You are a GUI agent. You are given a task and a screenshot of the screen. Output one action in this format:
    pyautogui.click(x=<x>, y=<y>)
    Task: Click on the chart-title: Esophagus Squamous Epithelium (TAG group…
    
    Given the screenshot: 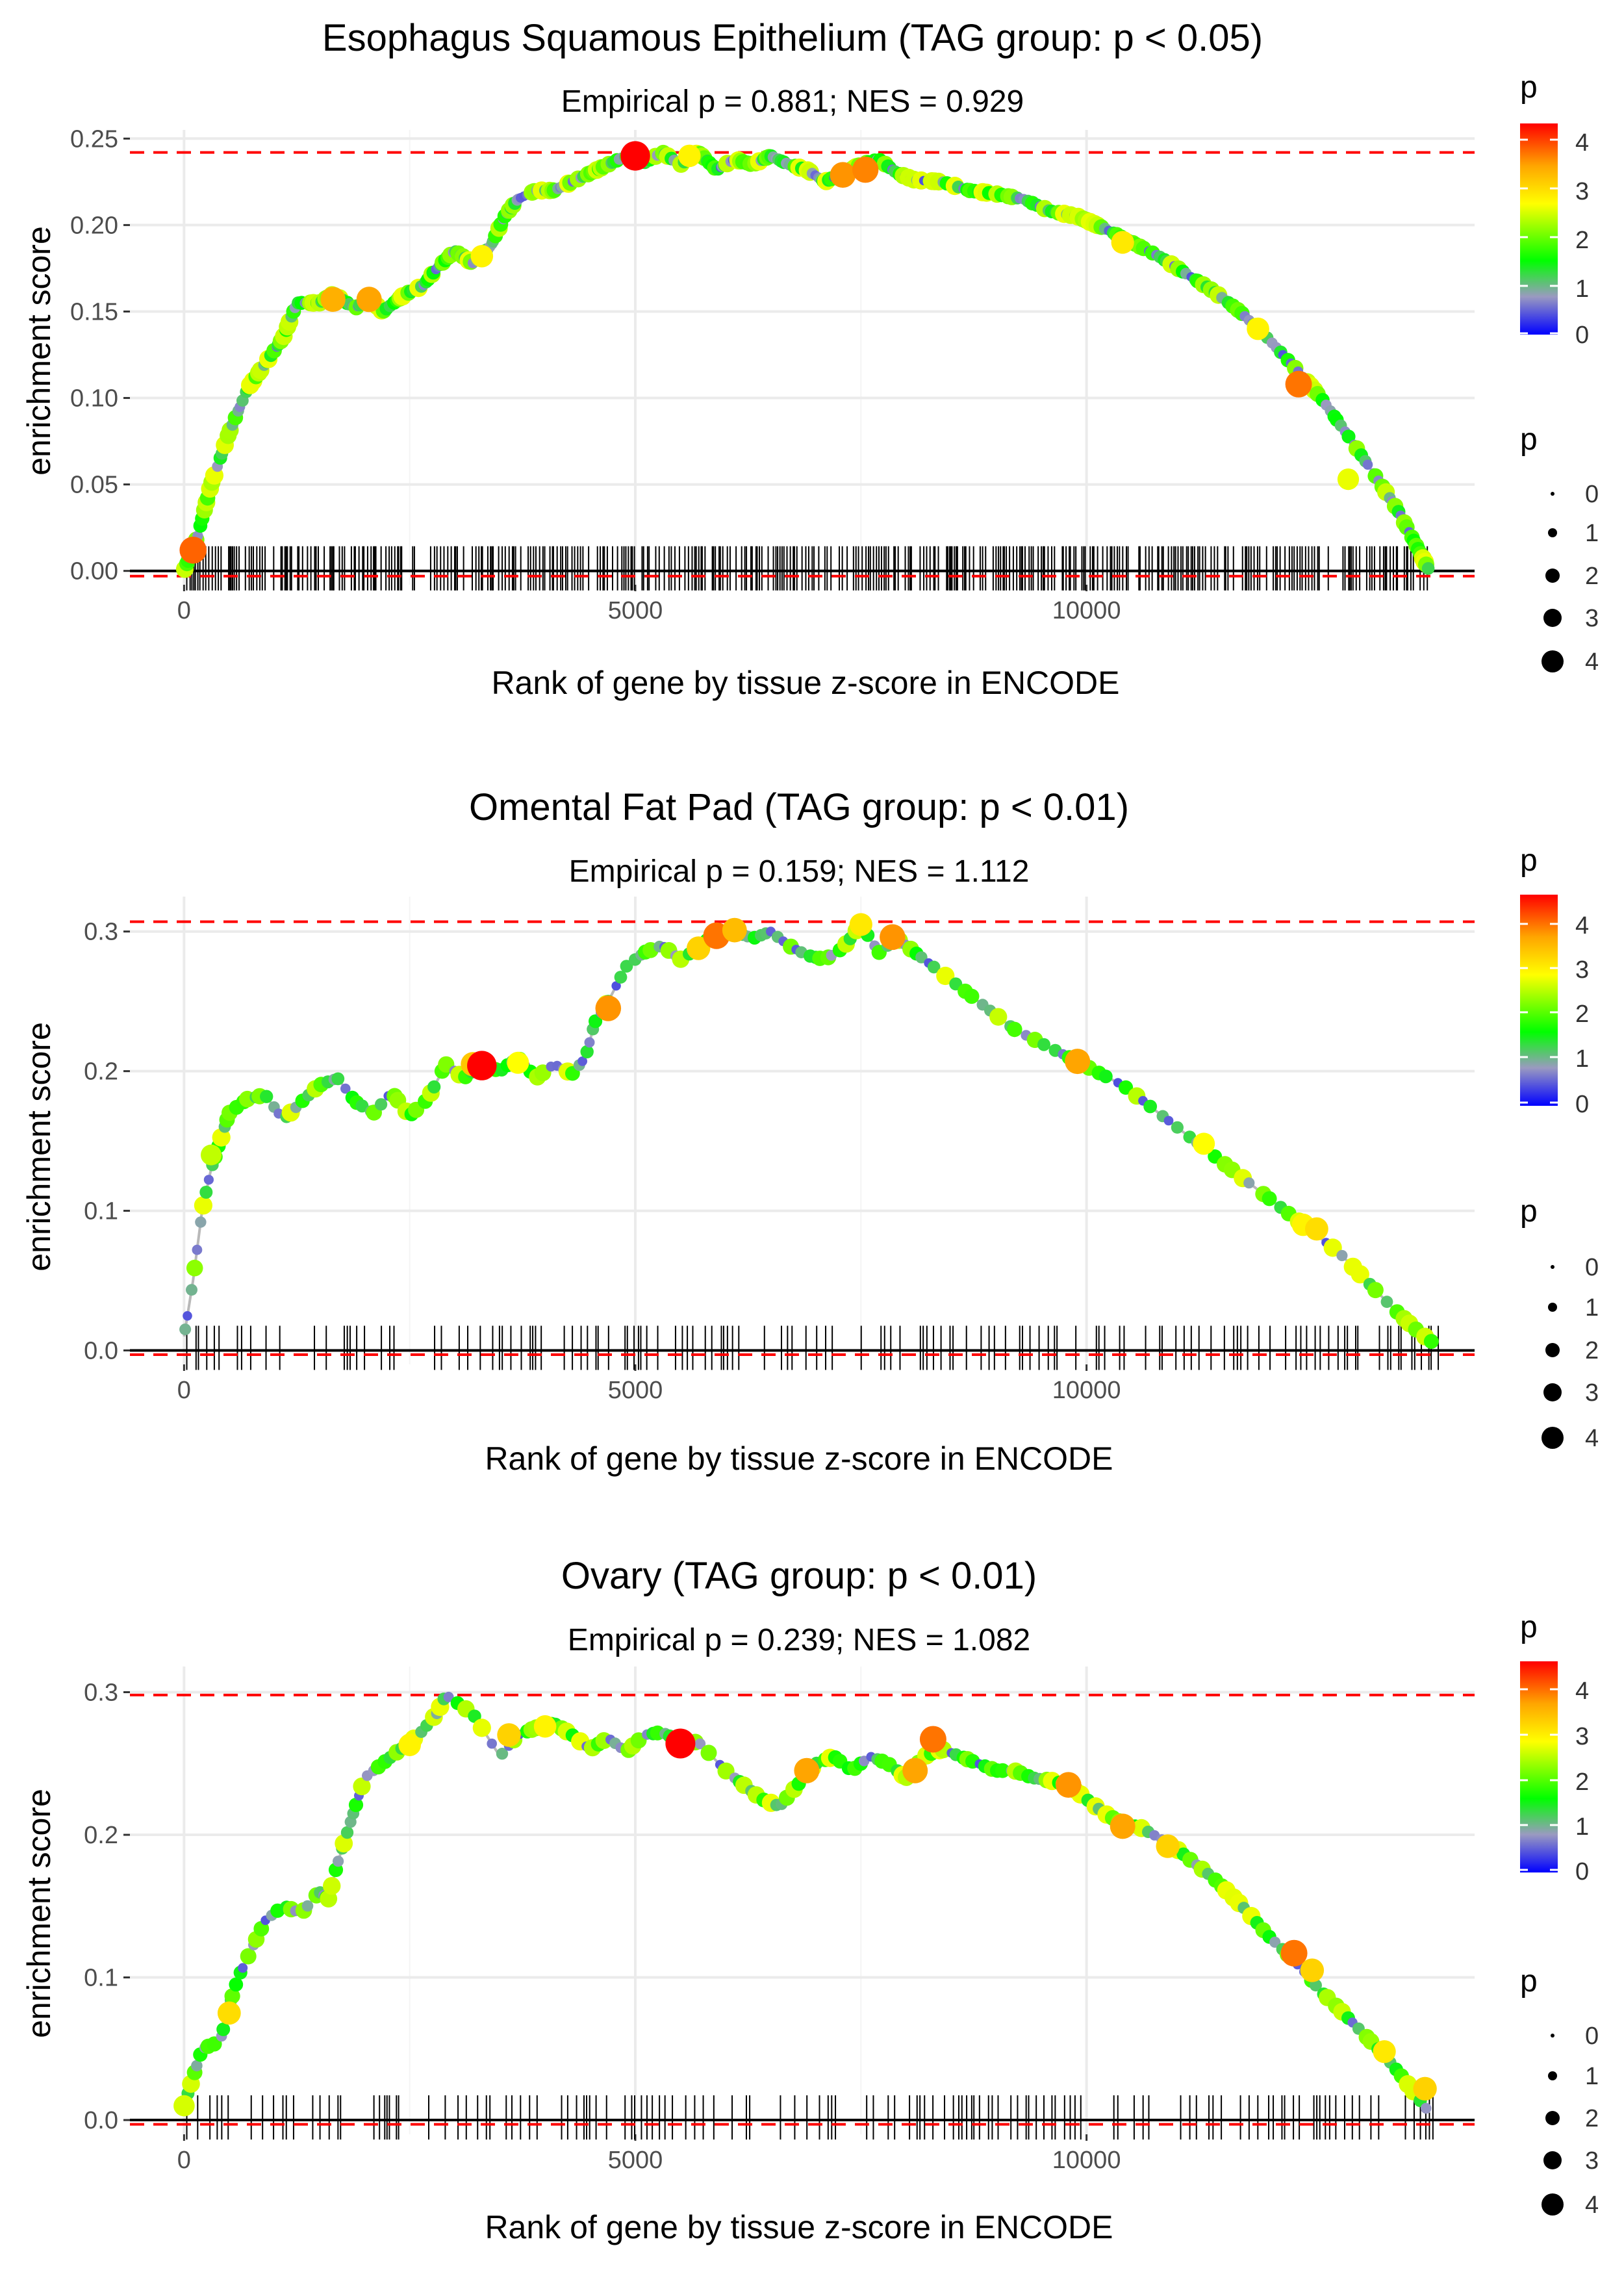 What is the action you would take?
    pyautogui.click(x=792, y=38)
    